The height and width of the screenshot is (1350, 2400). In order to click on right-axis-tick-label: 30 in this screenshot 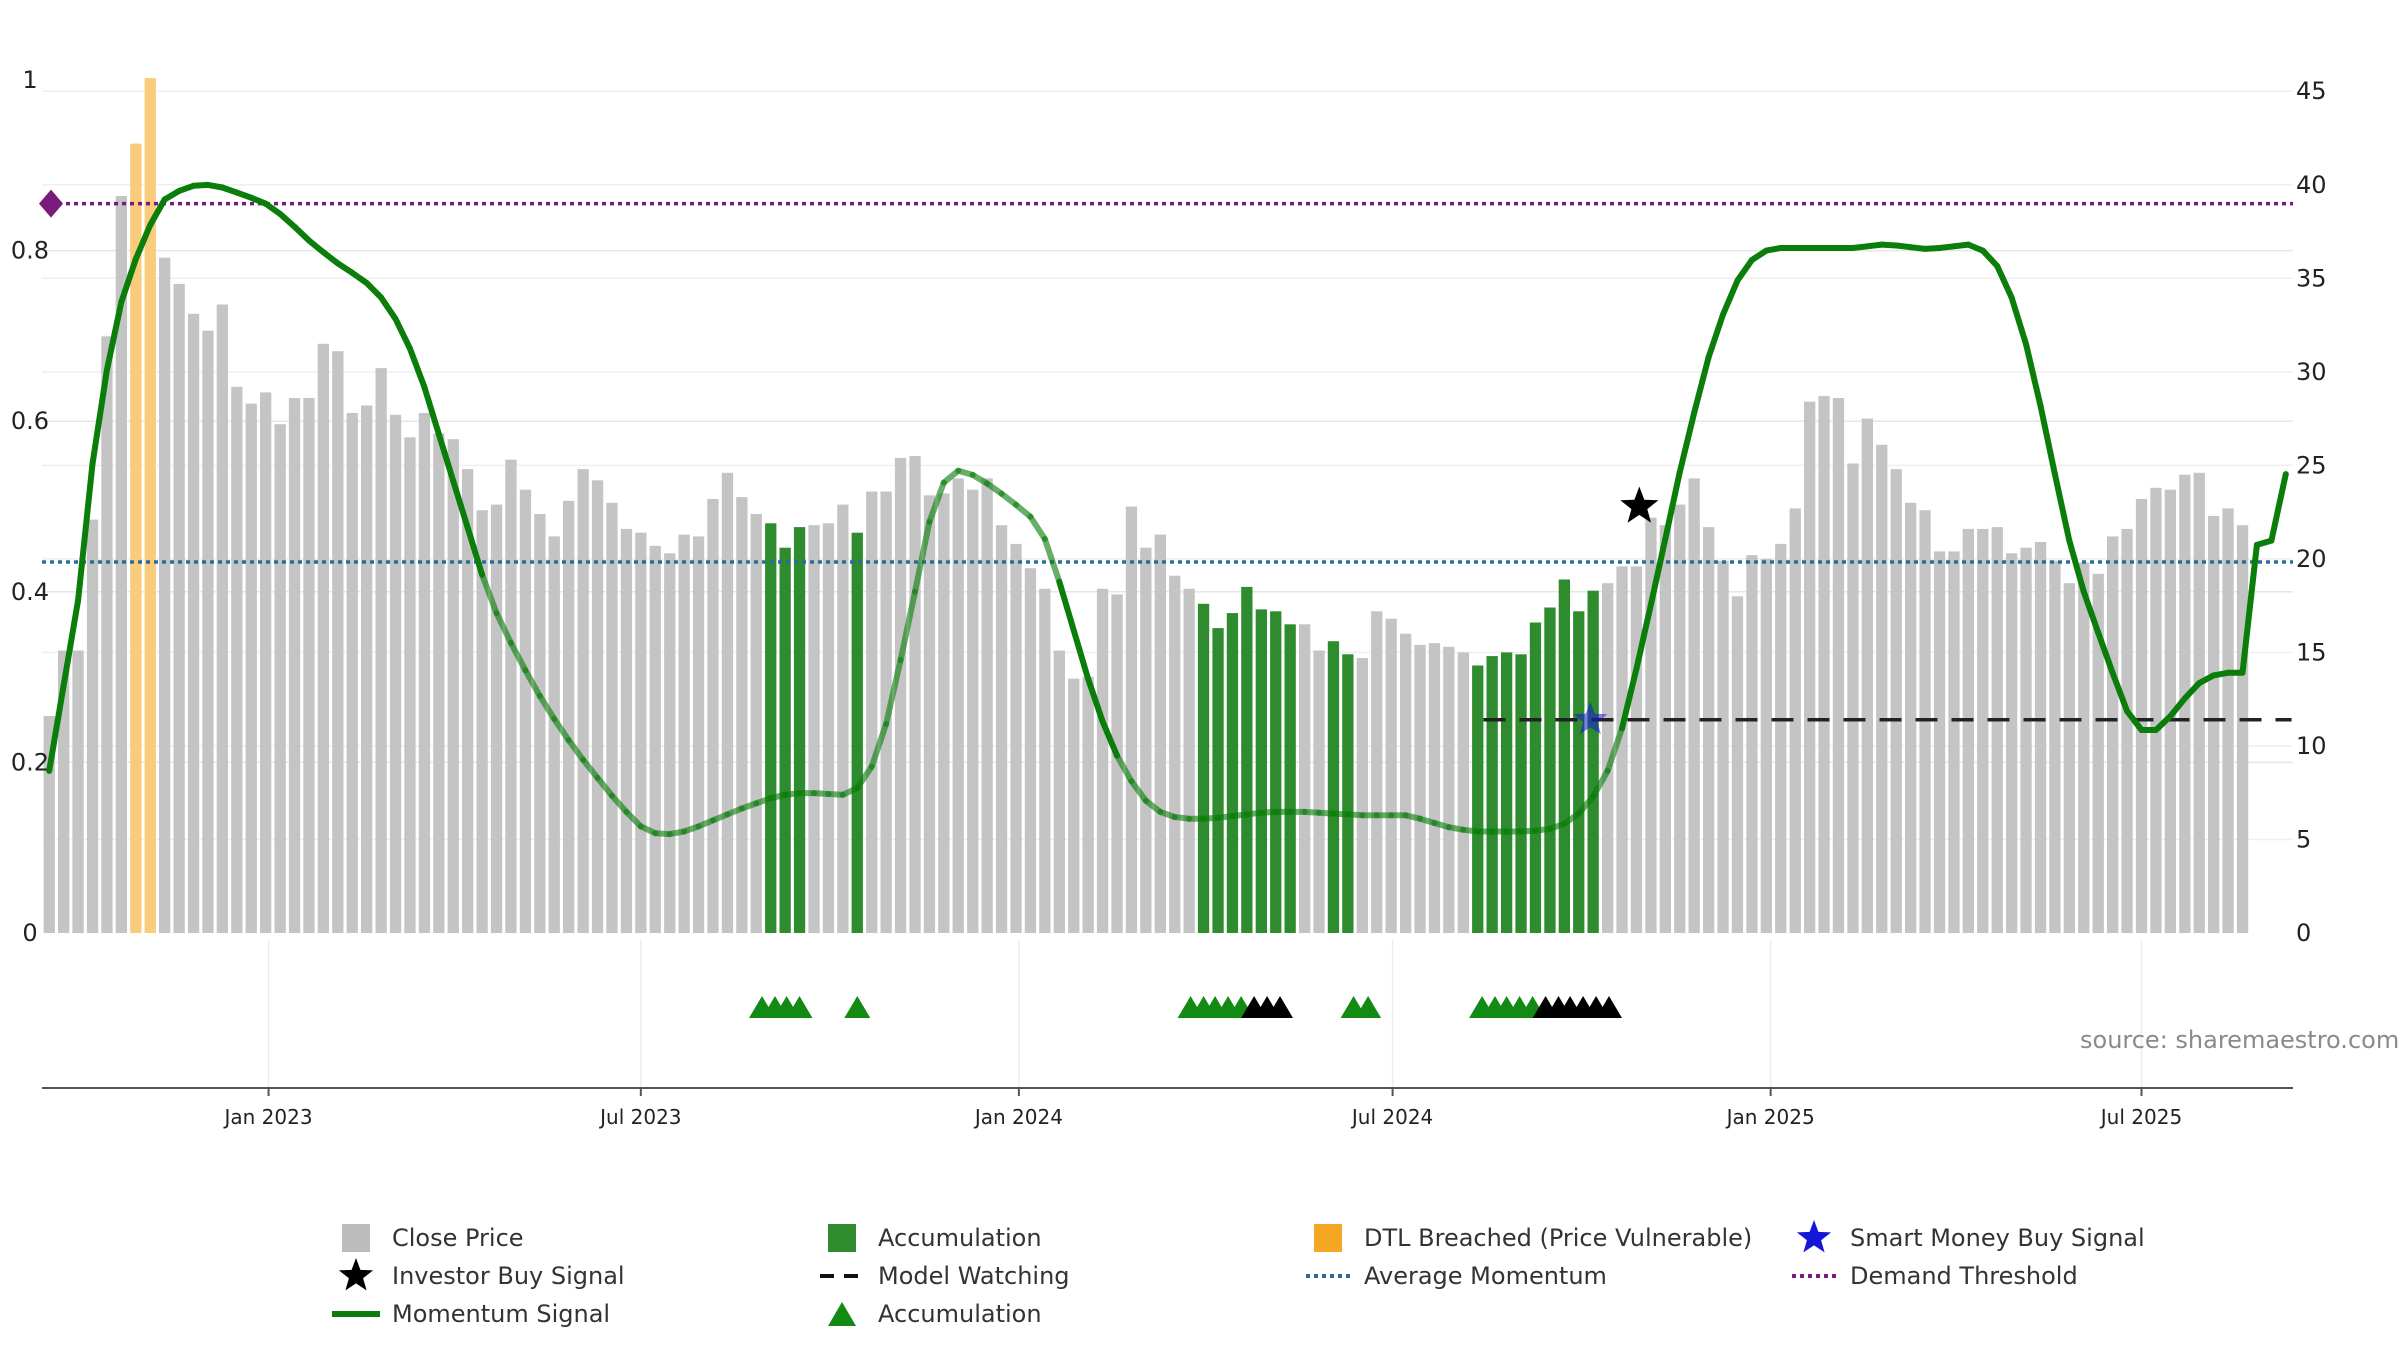, I will do `click(2311, 372)`.